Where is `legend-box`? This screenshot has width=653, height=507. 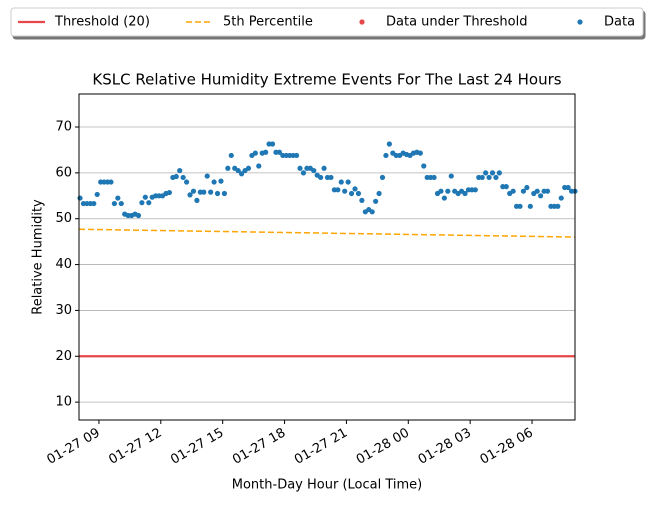 legend-box is located at coordinates (327, 22).